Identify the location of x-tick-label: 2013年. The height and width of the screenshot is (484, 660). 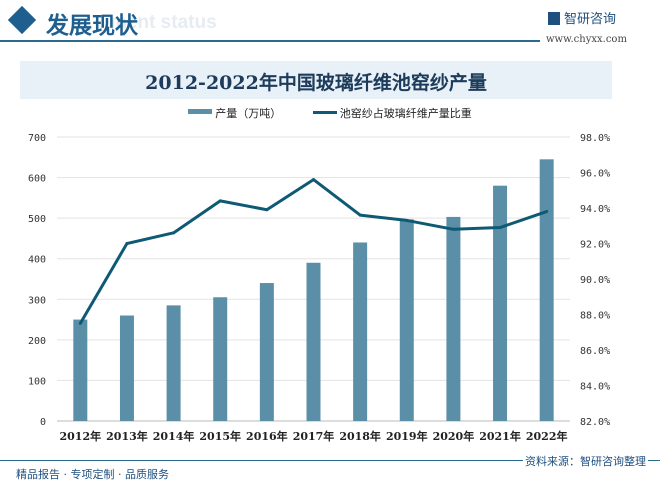
(127, 436).